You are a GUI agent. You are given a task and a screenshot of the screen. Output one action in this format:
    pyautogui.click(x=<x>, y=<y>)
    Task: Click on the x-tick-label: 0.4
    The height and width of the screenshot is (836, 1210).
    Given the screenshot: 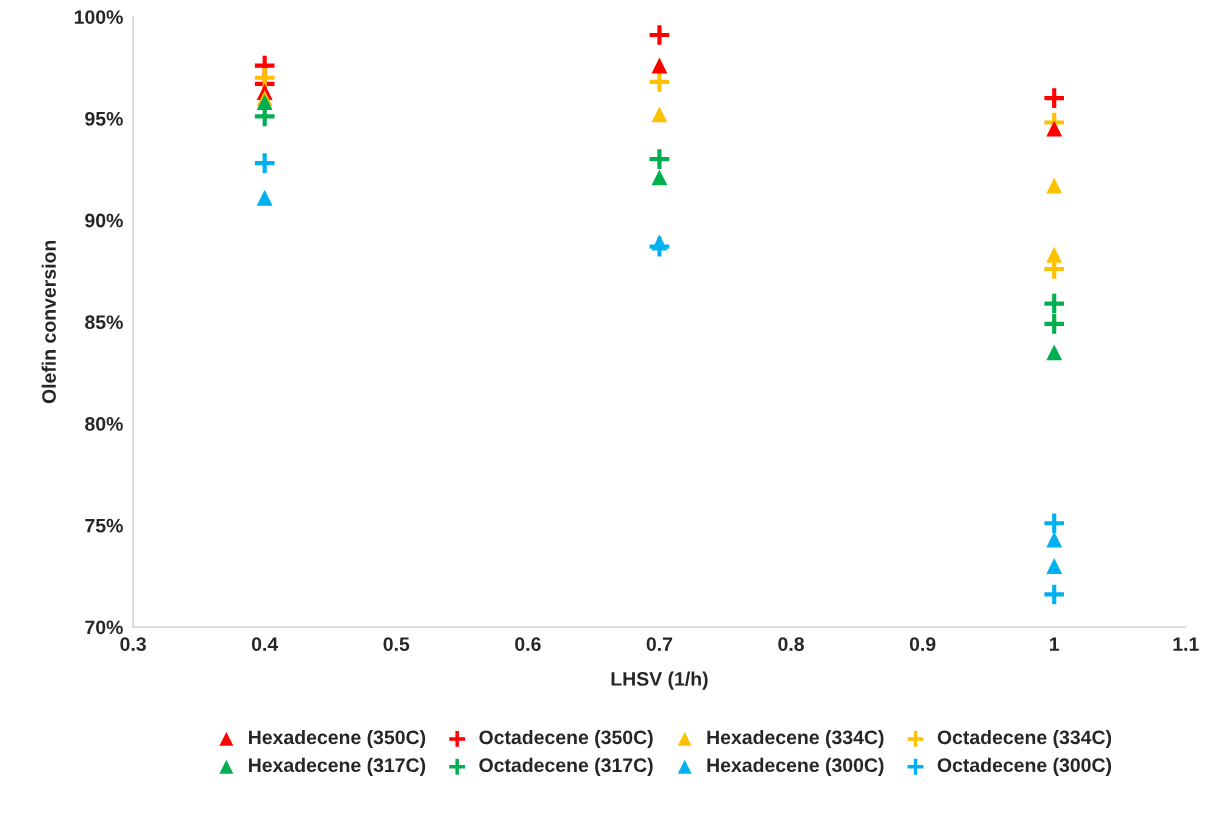 What is the action you would take?
    pyautogui.click(x=265, y=644)
    